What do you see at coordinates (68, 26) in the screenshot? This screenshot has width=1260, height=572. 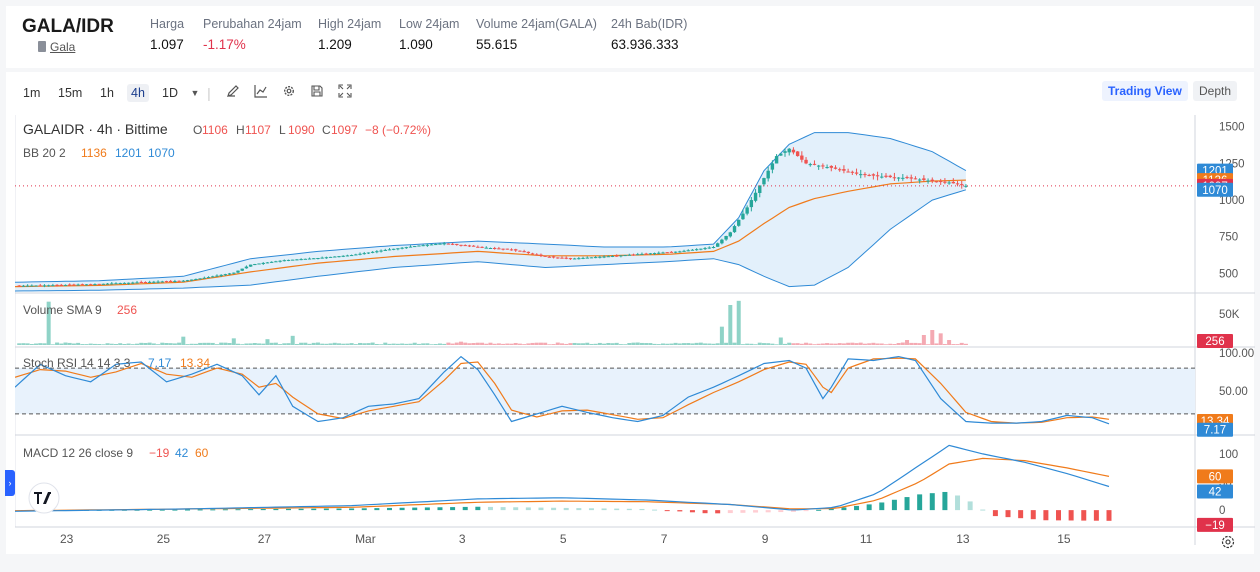 I see `pair-title: GALA/IDR` at bounding box center [68, 26].